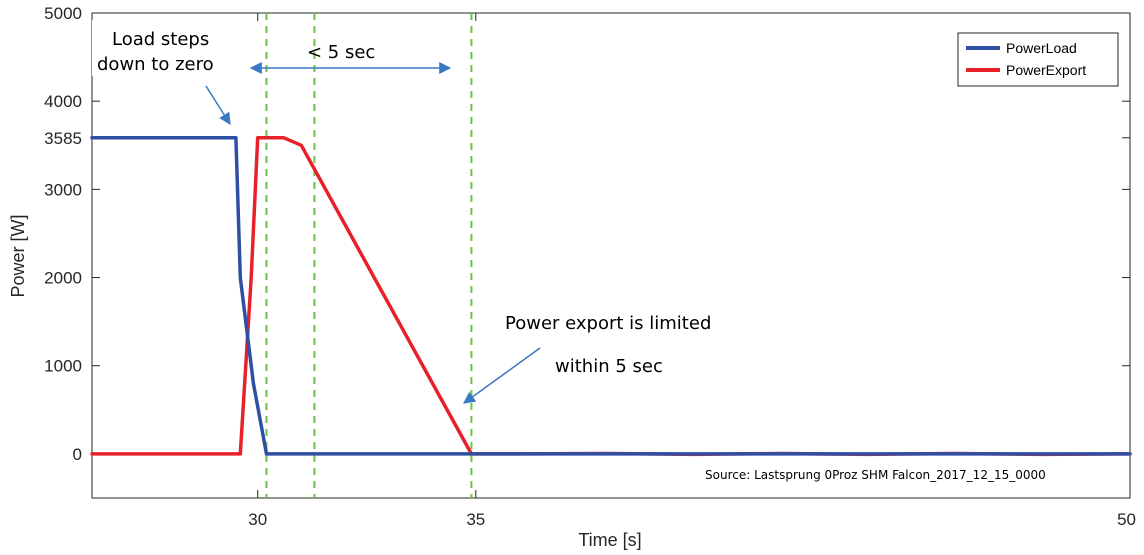 The image size is (1144, 555). I want to click on annotation-export-limited-line2: within 5 sec, so click(609, 366).